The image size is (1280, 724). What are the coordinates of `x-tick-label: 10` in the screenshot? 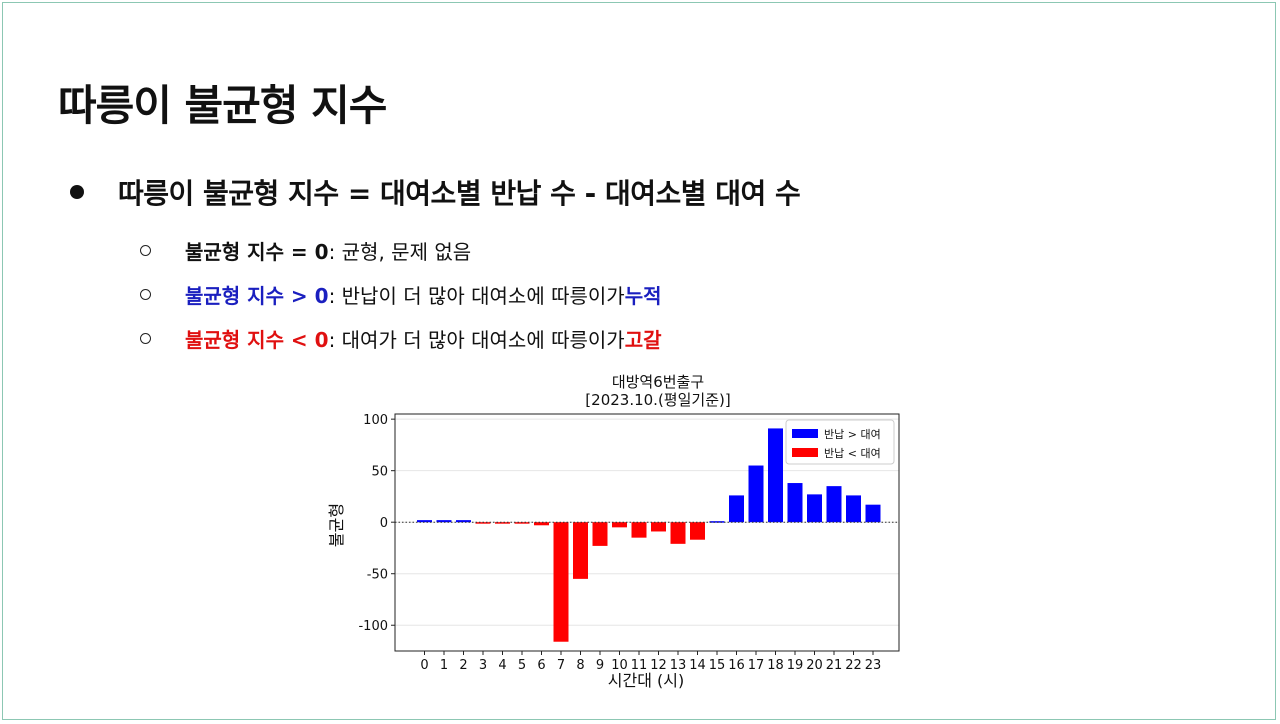 It's located at (619, 665).